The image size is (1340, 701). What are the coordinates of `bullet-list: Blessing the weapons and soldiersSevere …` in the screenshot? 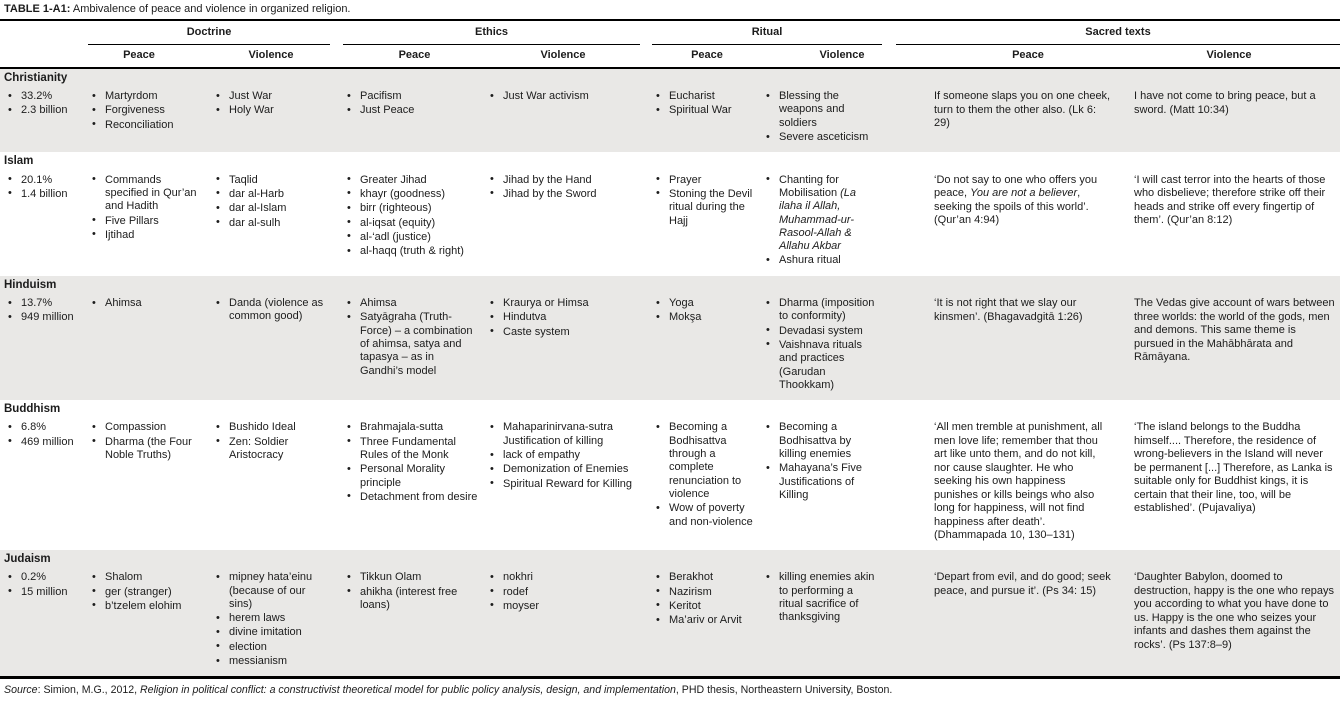 It's located at (821, 117).